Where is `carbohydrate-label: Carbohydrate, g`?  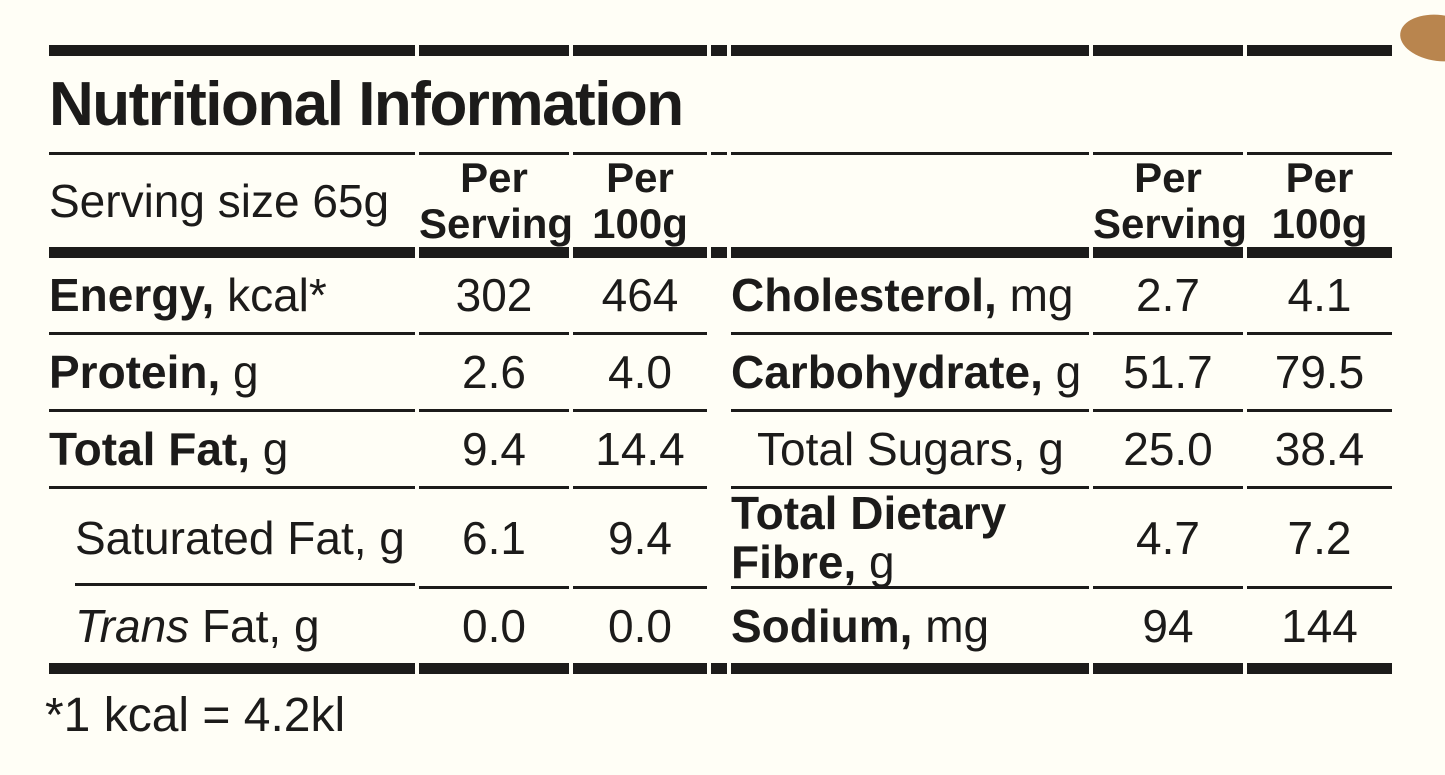
carbohydrate-label: Carbohydrate, g is located at coordinates (910, 374).